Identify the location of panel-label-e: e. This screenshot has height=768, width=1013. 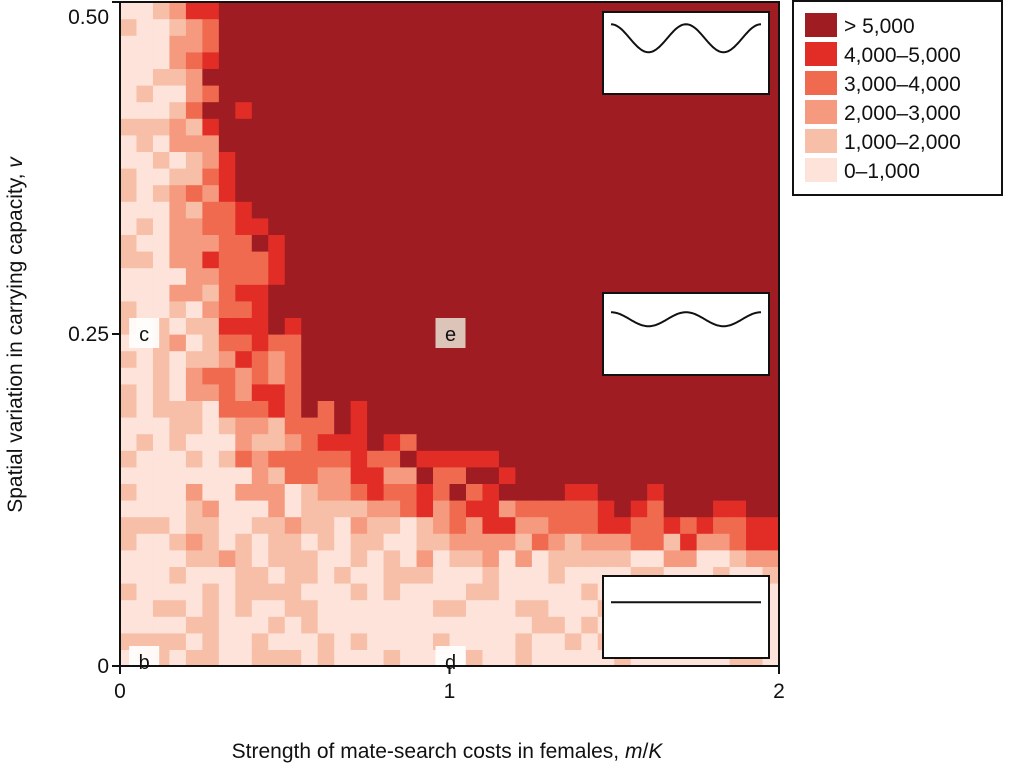
(450, 333).